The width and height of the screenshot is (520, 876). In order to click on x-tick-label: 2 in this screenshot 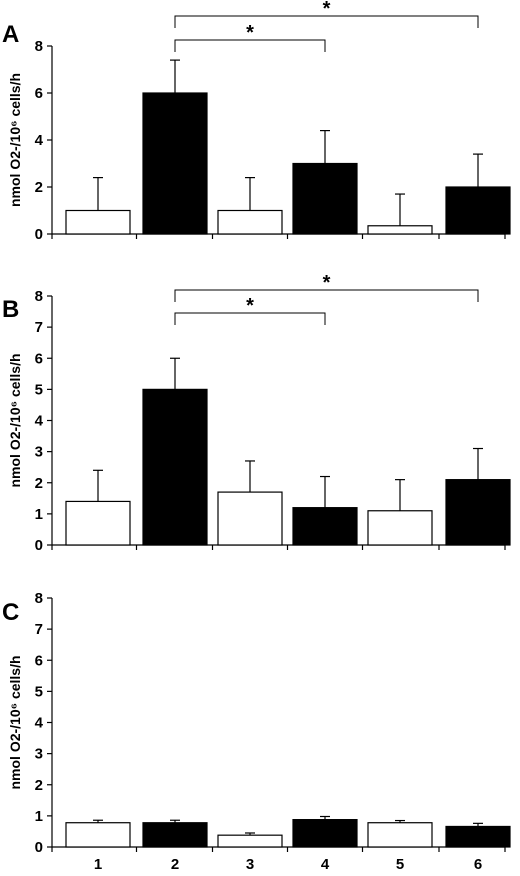, I will do `click(175, 864)`.